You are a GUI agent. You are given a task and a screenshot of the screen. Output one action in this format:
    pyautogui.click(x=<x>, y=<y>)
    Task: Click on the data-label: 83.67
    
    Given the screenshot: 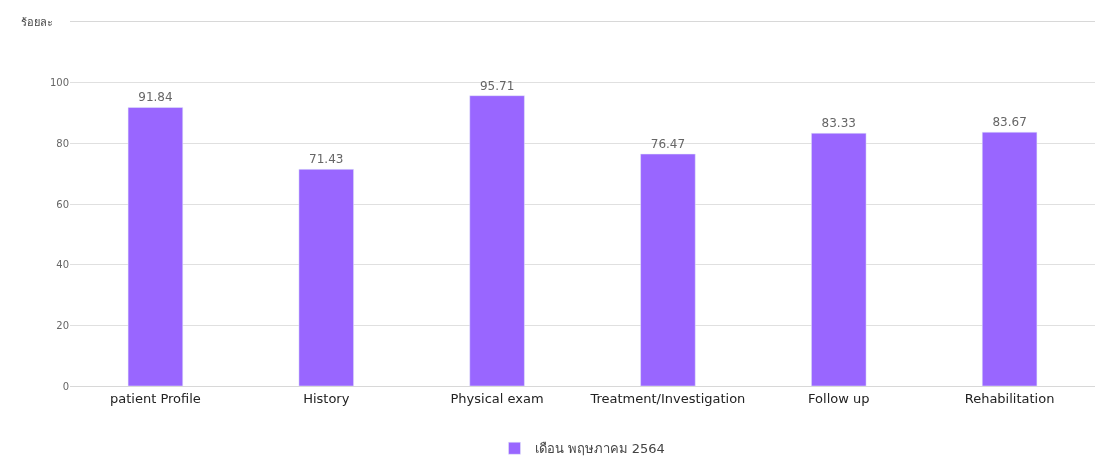 What is the action you would take?
    pyautogui.click(x=1009, y=122)
    